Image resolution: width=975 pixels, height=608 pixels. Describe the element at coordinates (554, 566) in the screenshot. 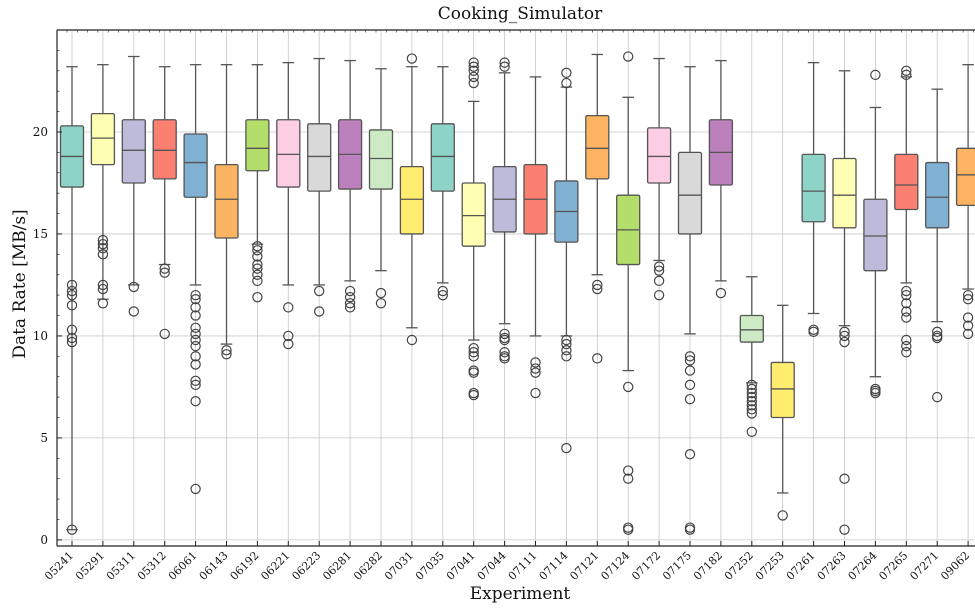

I see `x-tick-label: 07114` at that location.